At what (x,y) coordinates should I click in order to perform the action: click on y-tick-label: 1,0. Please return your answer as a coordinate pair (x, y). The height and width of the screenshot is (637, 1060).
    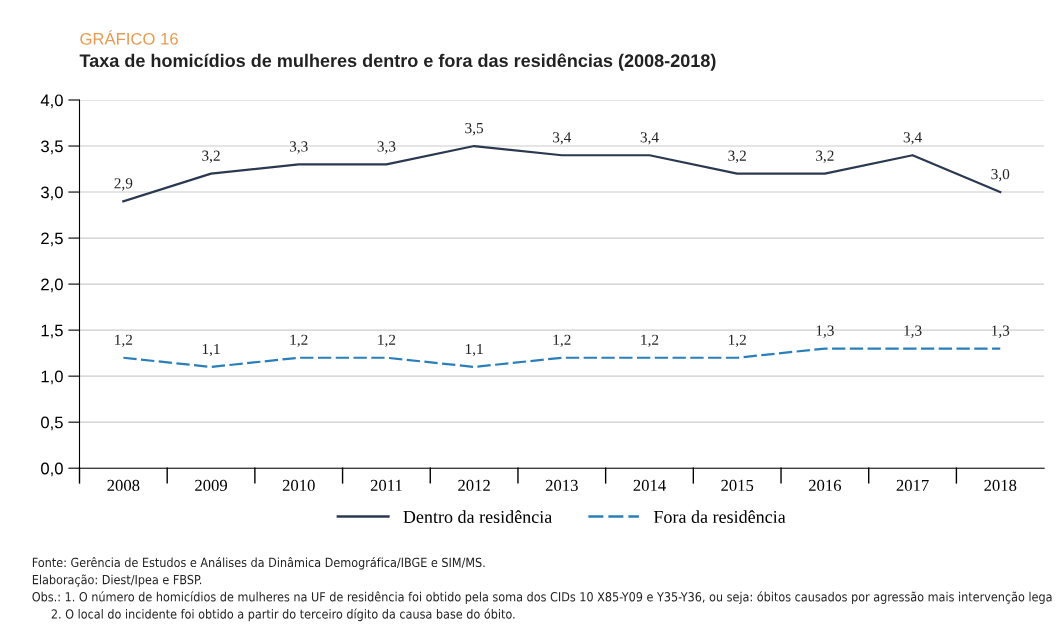
    Looking at the image, I should click on (52, 377).